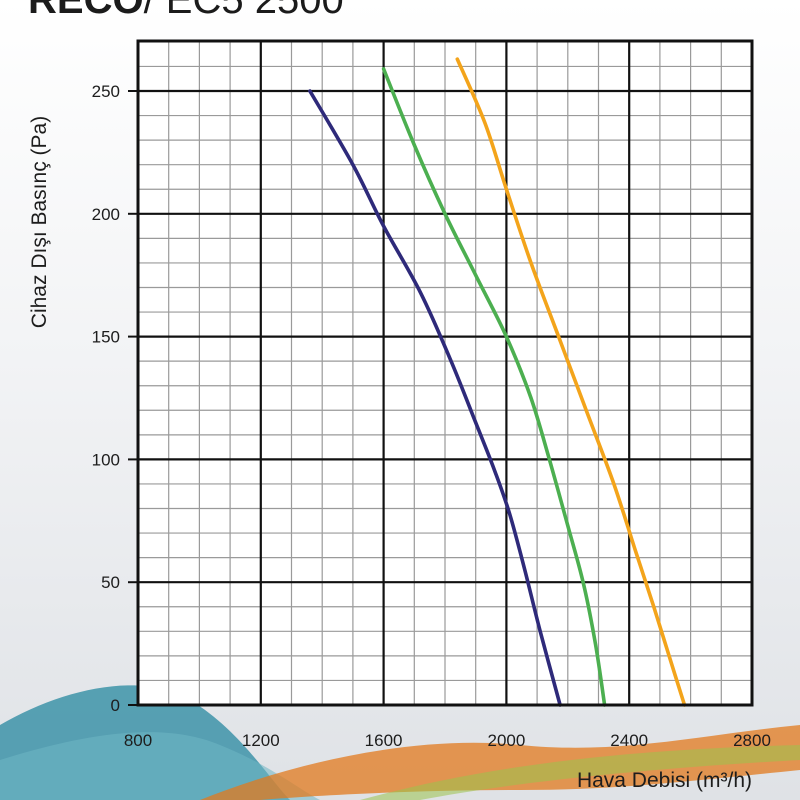 The height and width of the screenshot is (800, 800). What do you see at coordinates (506, 740) in the screenshot?
I see `x-tick-label: 2000` at bounding box center [506, 740].